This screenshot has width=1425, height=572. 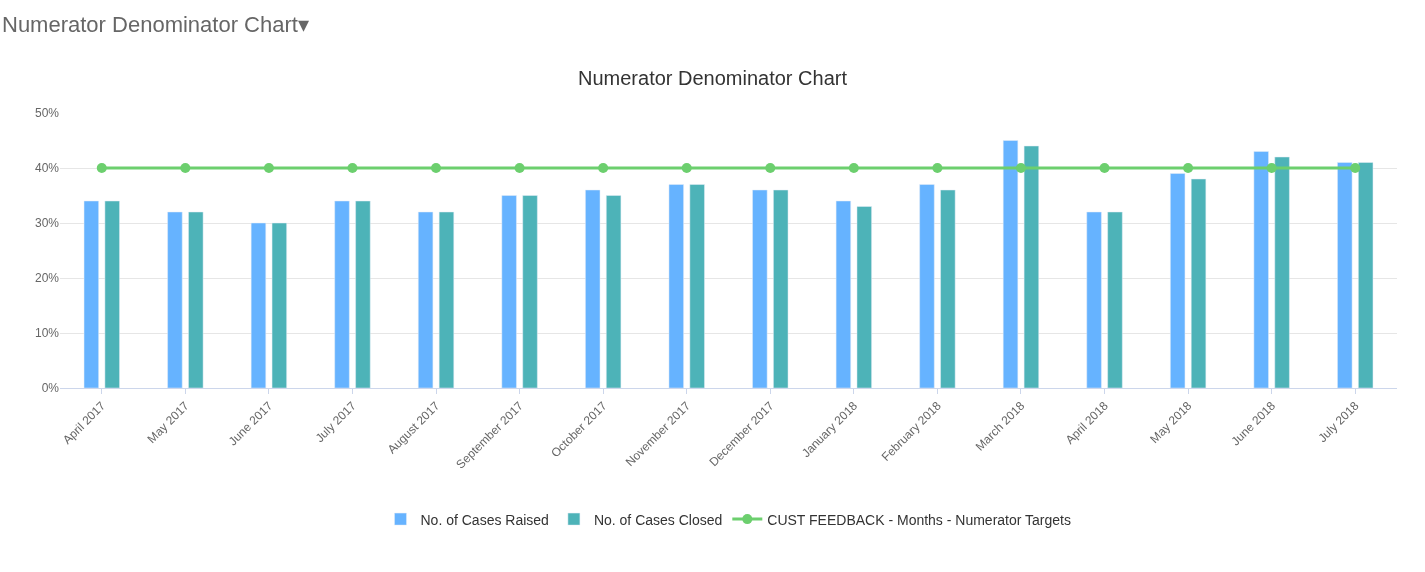 I want to click on text: Numerator Denominator Chart▾, so click(x=155, y=24).